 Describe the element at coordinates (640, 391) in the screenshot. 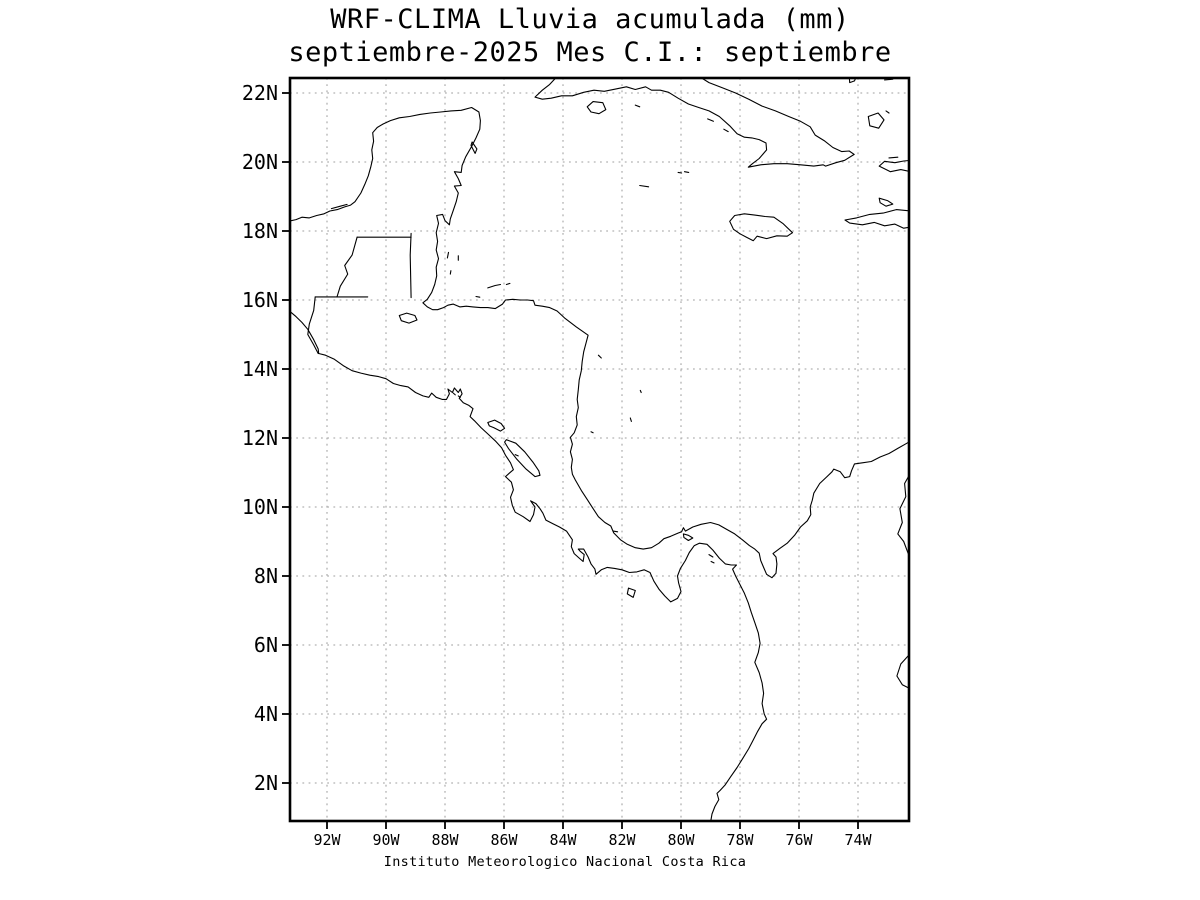

I see `island-providencia` at that location.